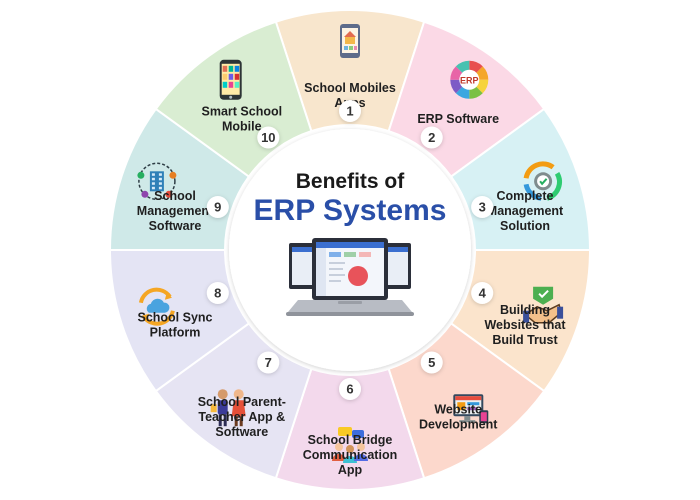 The image size is (700, 500). Describe the element at coordinates (174, 317) in the screenshot. I see `segment-label-line: School Sync` at that location.